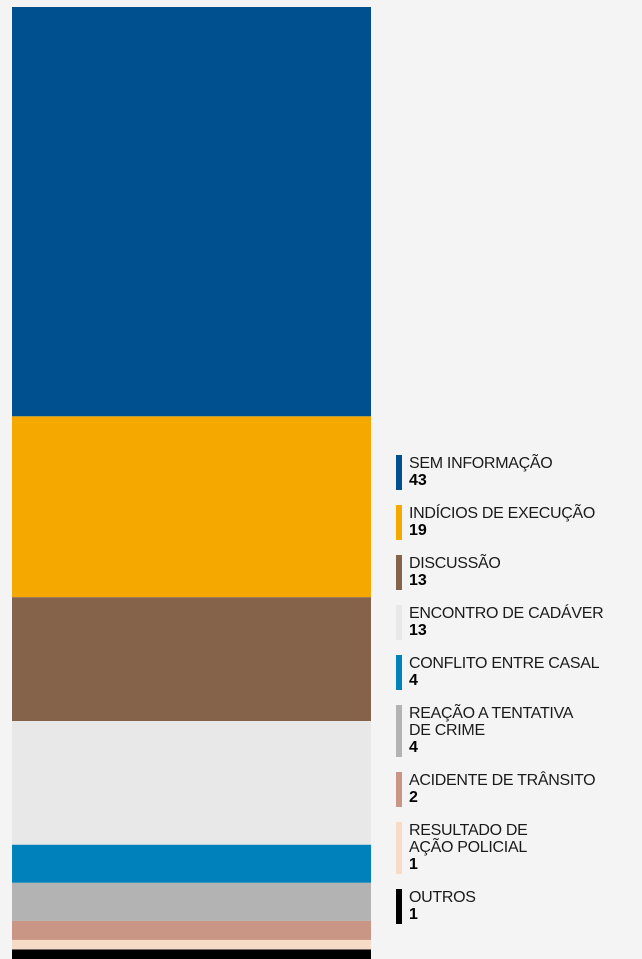 The width and height of the screenshot is (642, 959). I want to click on legend-item: INDÍCIOS DE EXECUÇÃO 19, so click(519, 522).